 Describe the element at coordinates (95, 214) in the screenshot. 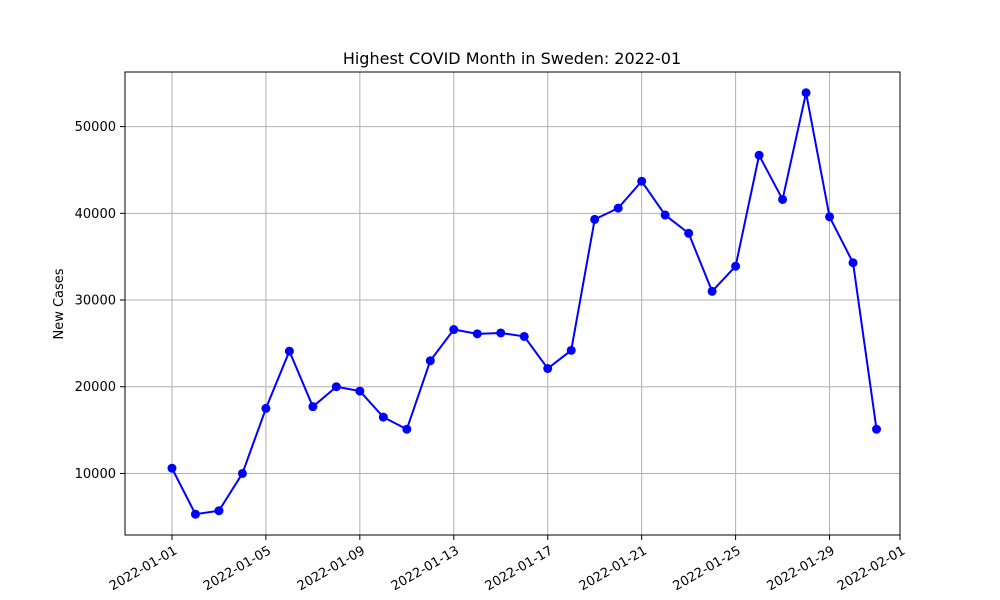

I see `y-tick-label: 40000` at that location.